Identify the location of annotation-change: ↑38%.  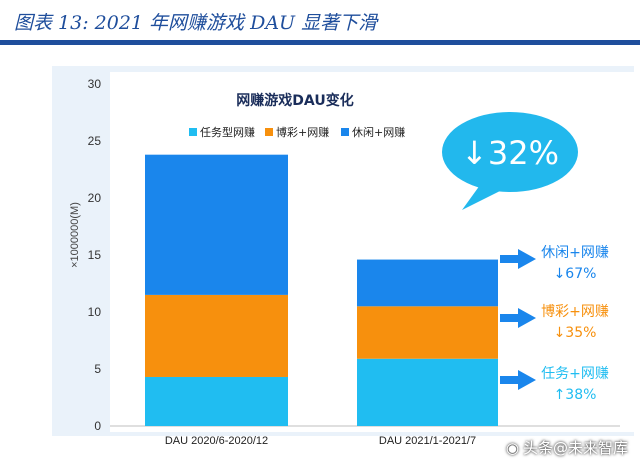
(575, 395).